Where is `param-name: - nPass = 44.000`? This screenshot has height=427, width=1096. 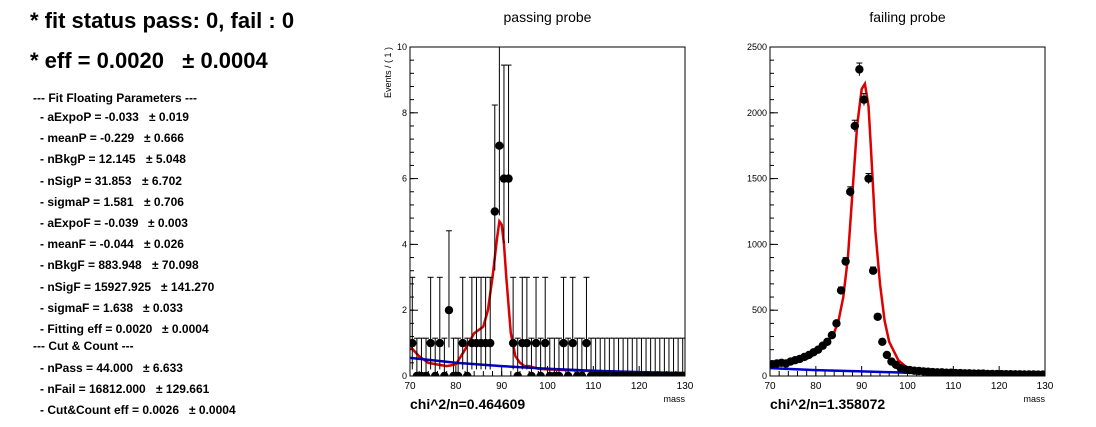 param-name: - nPass = 44.000 is located at coordinates (87, 368).